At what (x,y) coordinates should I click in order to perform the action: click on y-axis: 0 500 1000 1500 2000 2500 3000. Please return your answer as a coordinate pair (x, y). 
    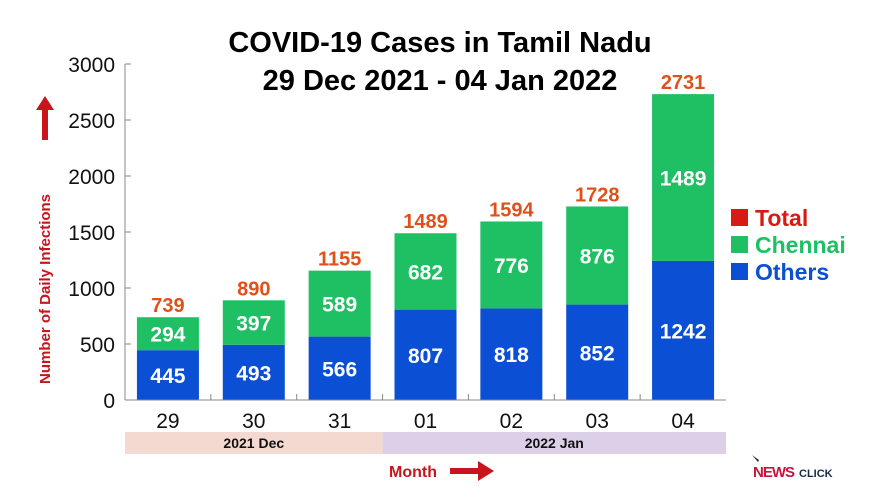
    Looking at the image, I should click on (99, 233).